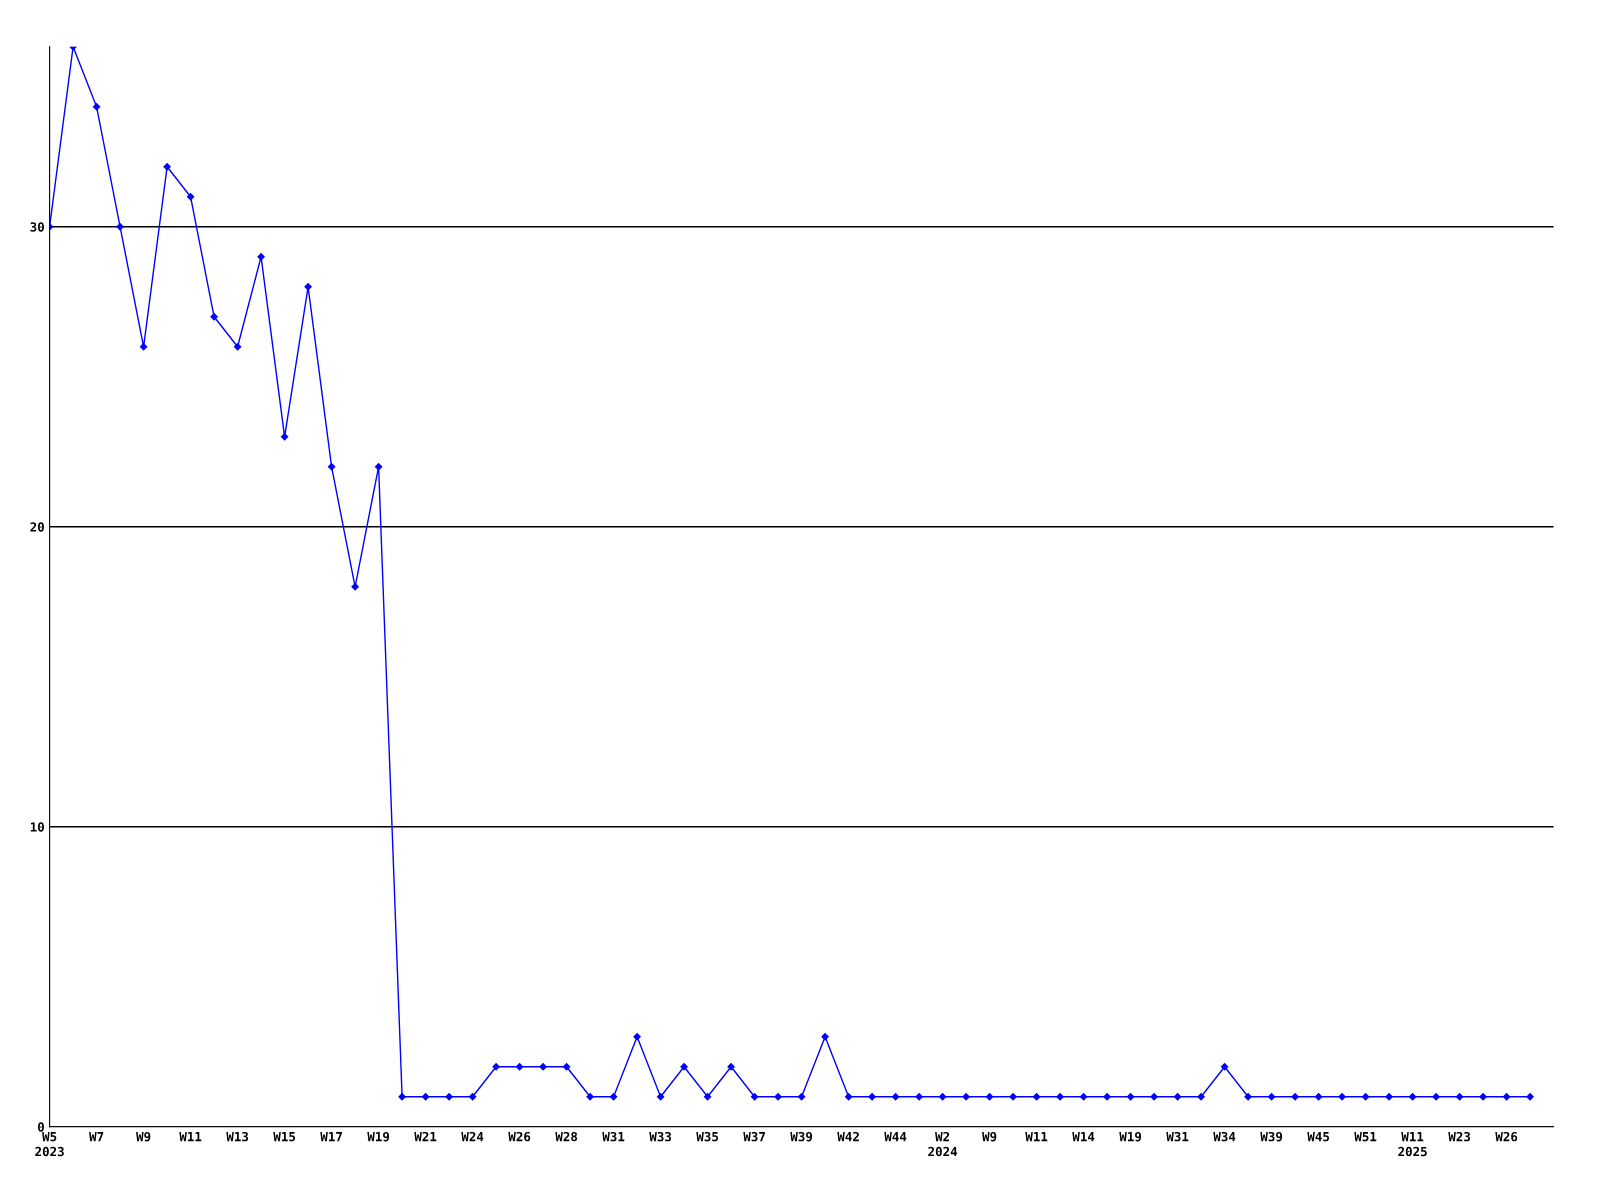  What do you see at coordinates (49, 1144) in the screenshot?
I see `x-tick-label: W5 2023` at bounding box center [49, 1144].